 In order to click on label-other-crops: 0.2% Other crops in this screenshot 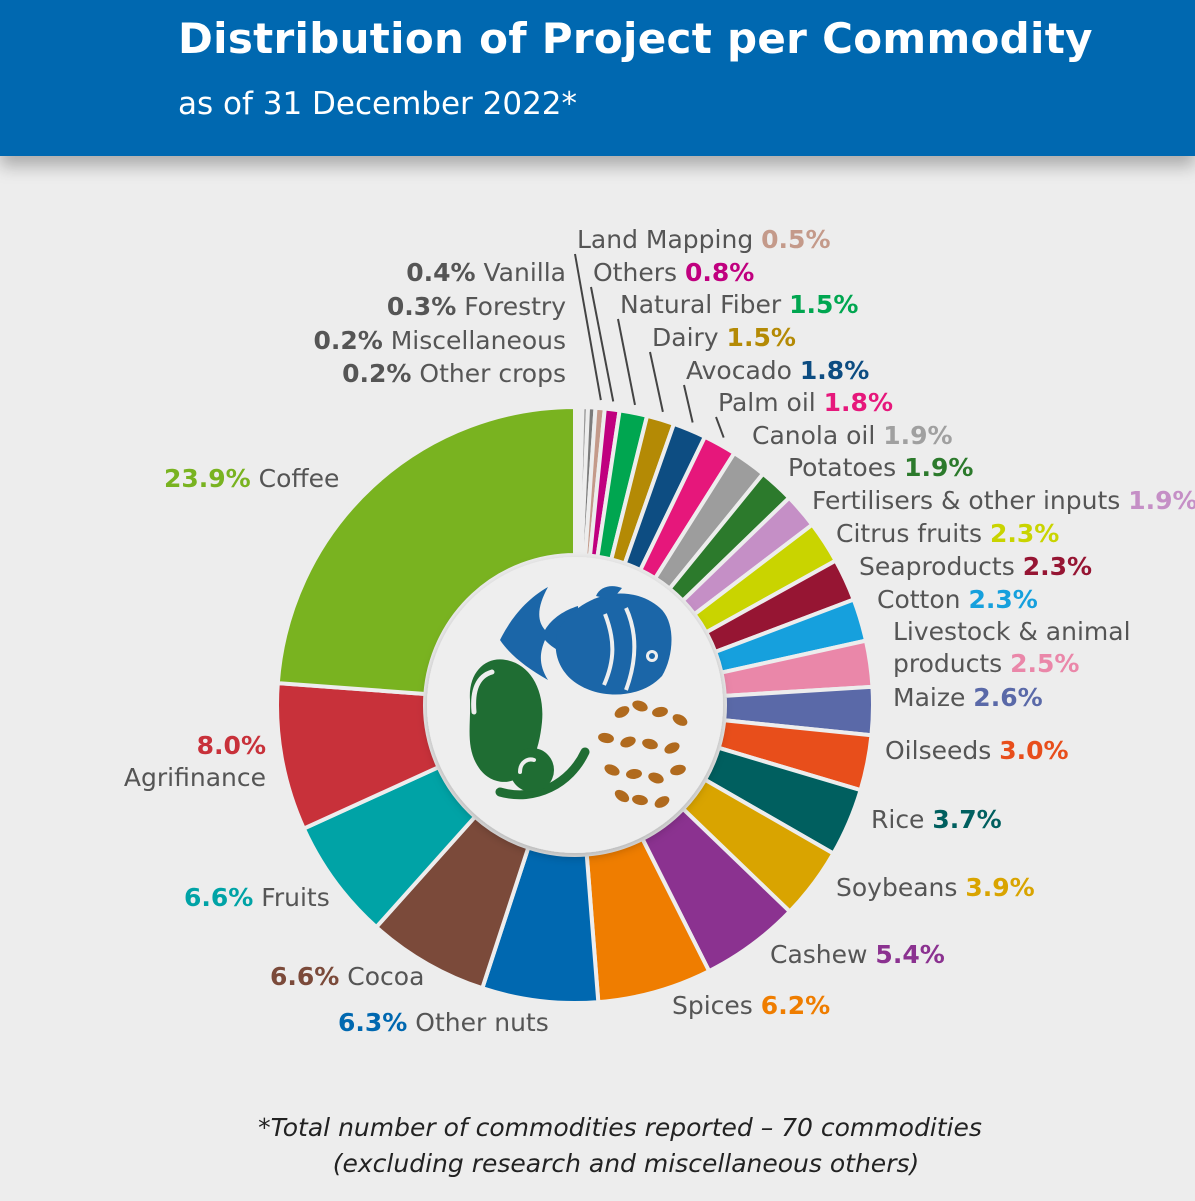, I will do `click(454, 373)`.